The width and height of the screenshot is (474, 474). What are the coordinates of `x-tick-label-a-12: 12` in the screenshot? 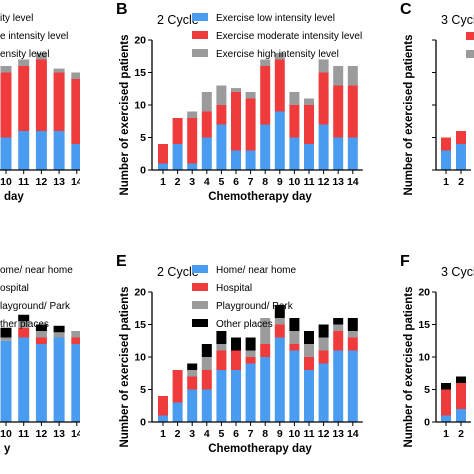 It's located at (42, 182).